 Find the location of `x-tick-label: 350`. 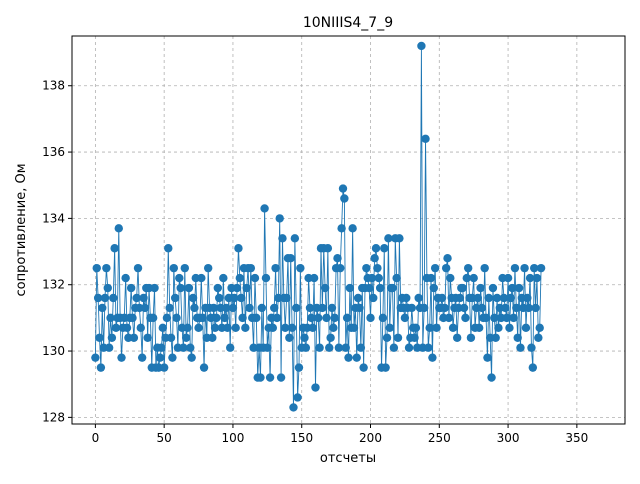

x-tick-label: 350 is located at coordinates (576, 438).